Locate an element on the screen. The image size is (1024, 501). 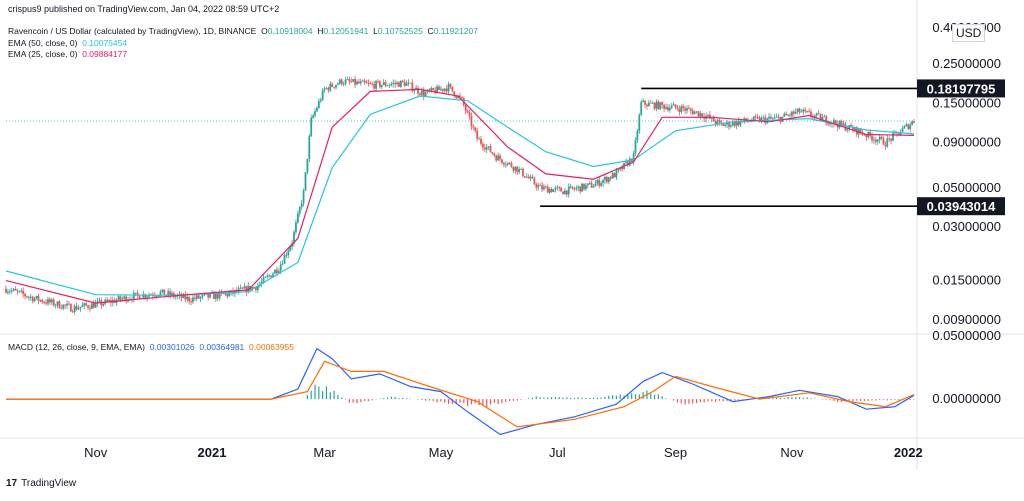
ohlc-open: 0.10918004 is located at coordinates (290, 31).